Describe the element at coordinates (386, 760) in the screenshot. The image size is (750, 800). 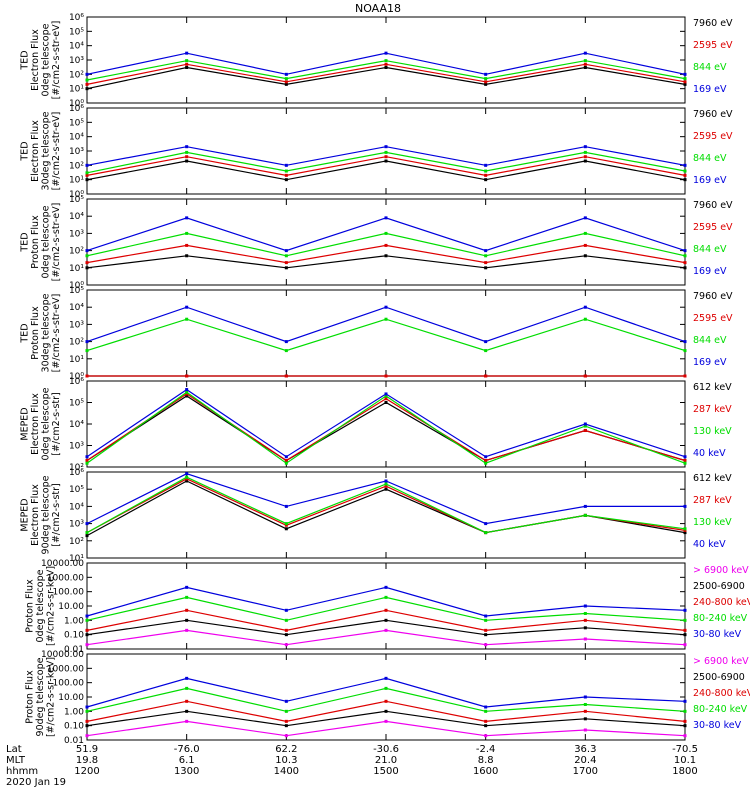
I see `footer-mlt-value: 21.0` at that location.